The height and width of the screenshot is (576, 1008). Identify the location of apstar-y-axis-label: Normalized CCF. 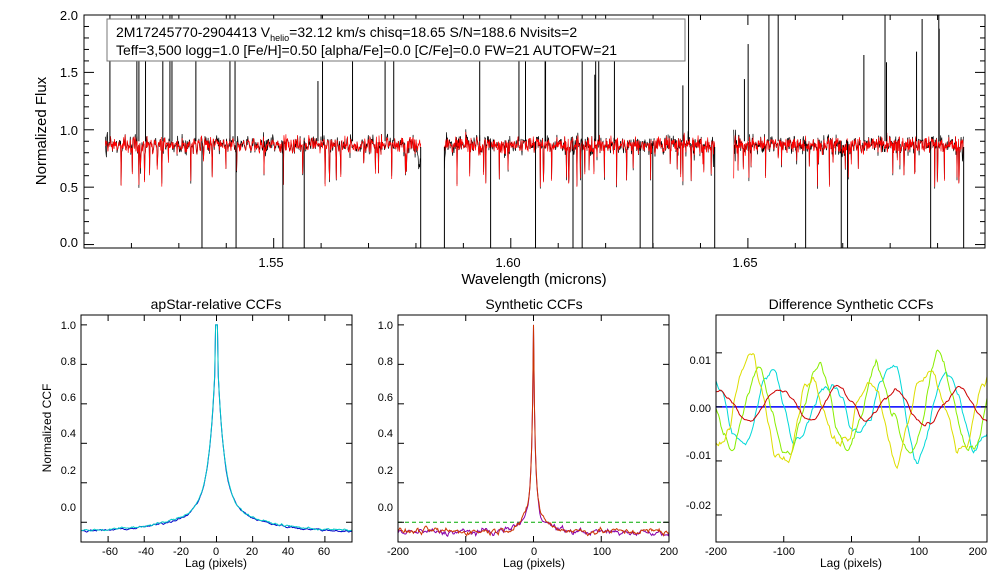
(47, 428).